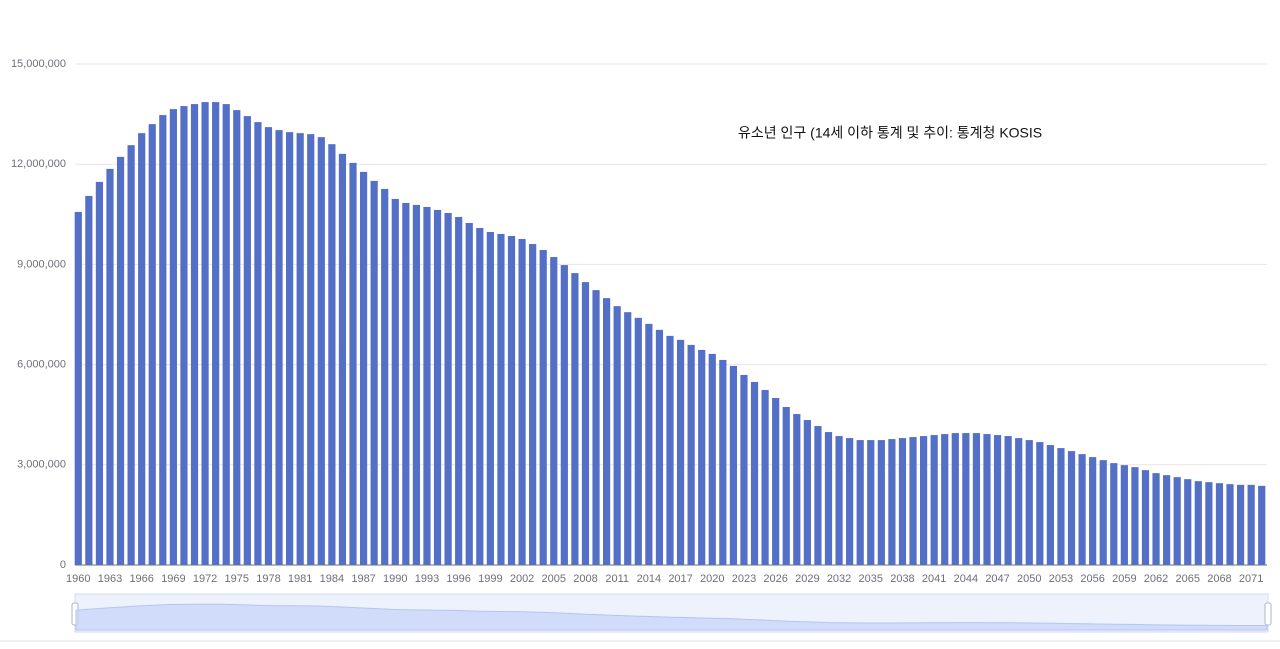  What do you see at coordinates (1061, 579) in the screenshot?
I see `x-tick-label: 2053` at bounding box center [1061, 579].